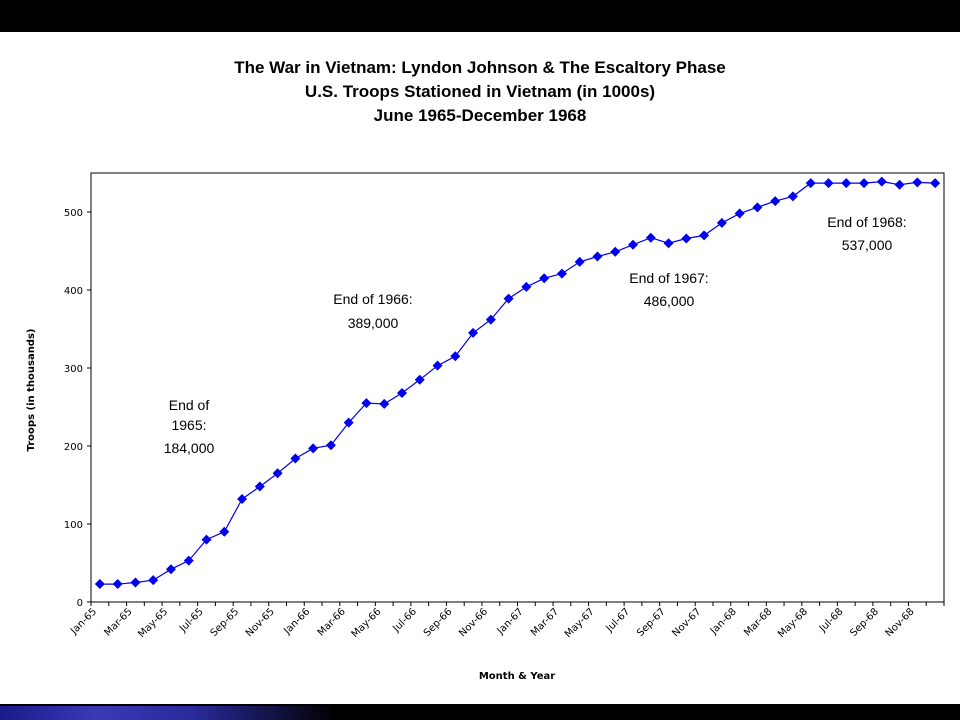 The width and height of the screenshot is (960, 720). I want to click on x-tick-label: May-66, so click(367, 623).